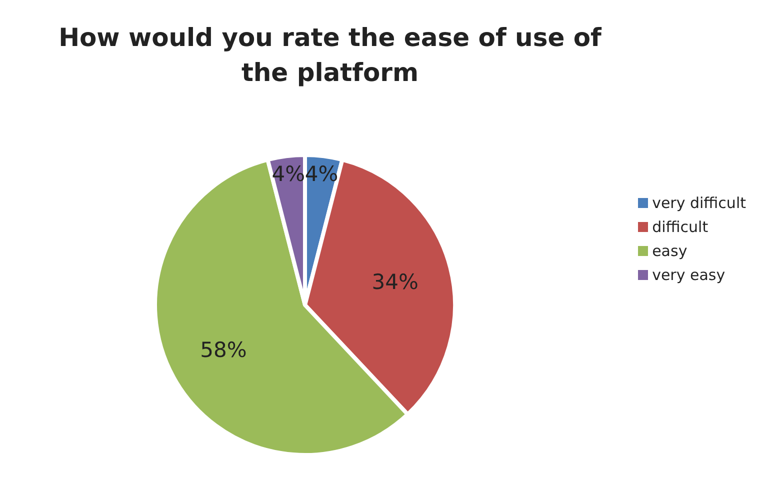 Image resolution: width=776 pixels, height=477 pixels. What do you see at coordinates (395, 282) in the screenshot?
I see `data-label: 34%` at bounding box center [395, 282].